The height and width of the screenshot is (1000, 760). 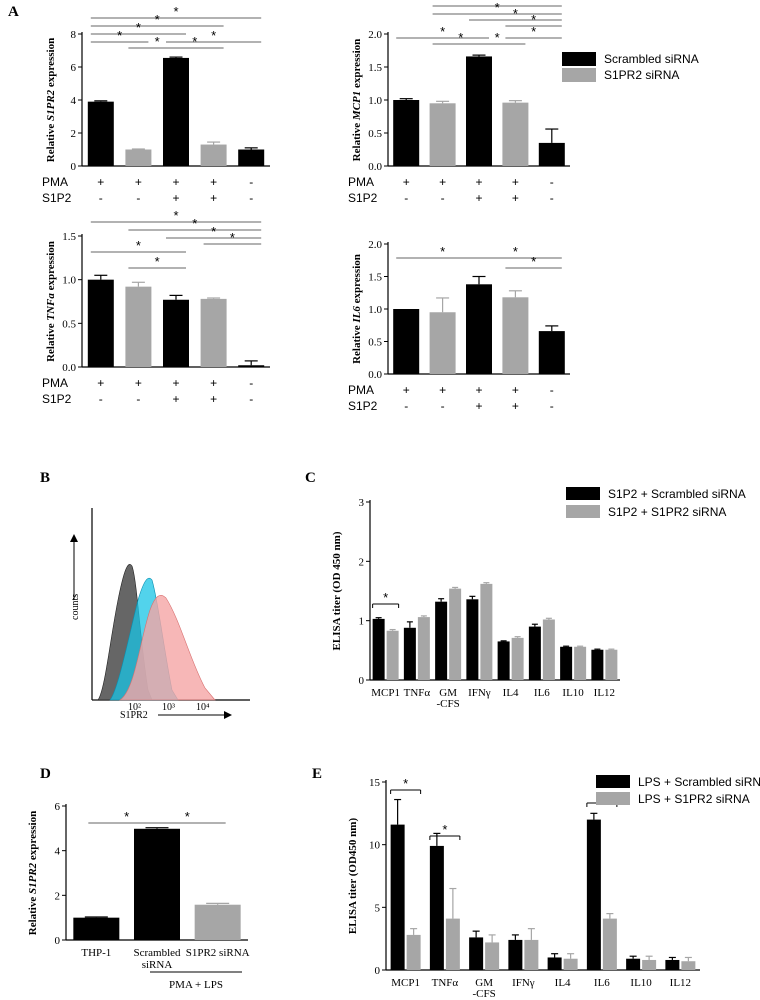 I want to click on legend-a-swatch-s1pr2, so click(x=579, y=75).